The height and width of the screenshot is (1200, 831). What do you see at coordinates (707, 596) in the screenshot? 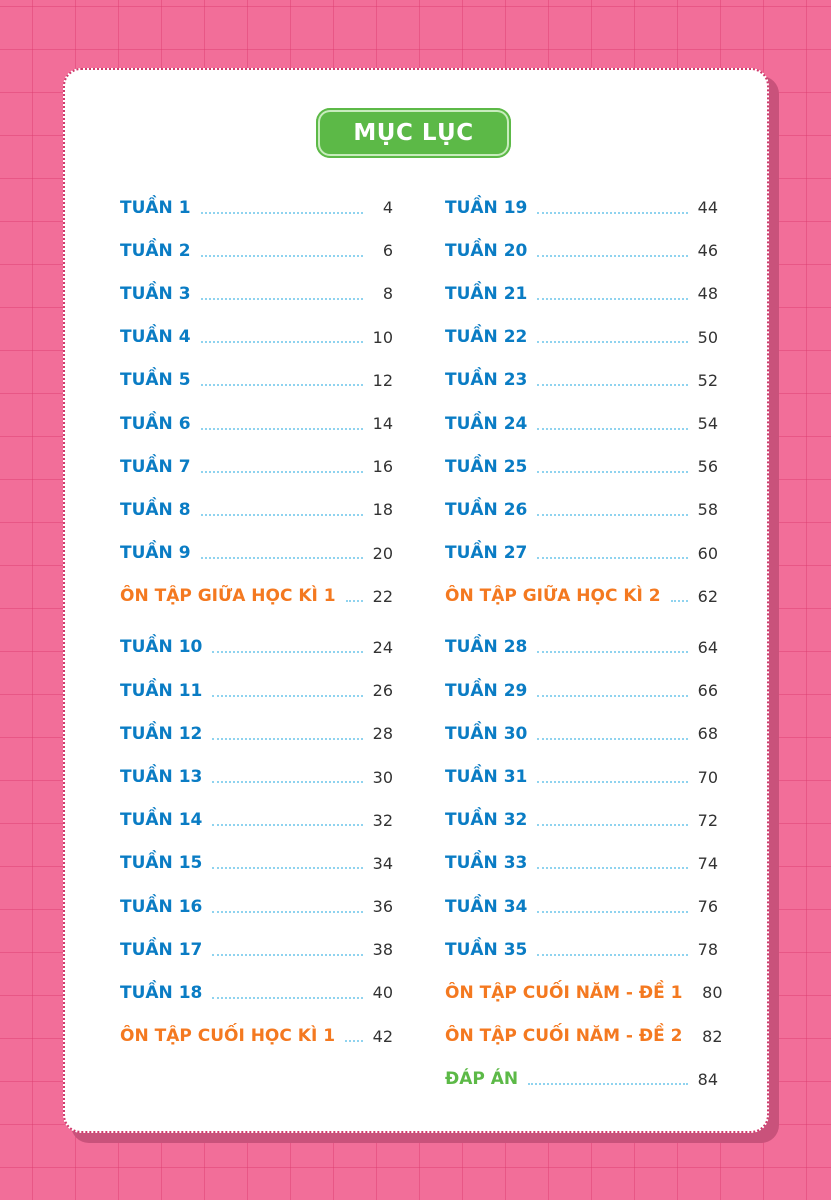
I see `toc-page-number: 62` at bounding box center [707, 596].